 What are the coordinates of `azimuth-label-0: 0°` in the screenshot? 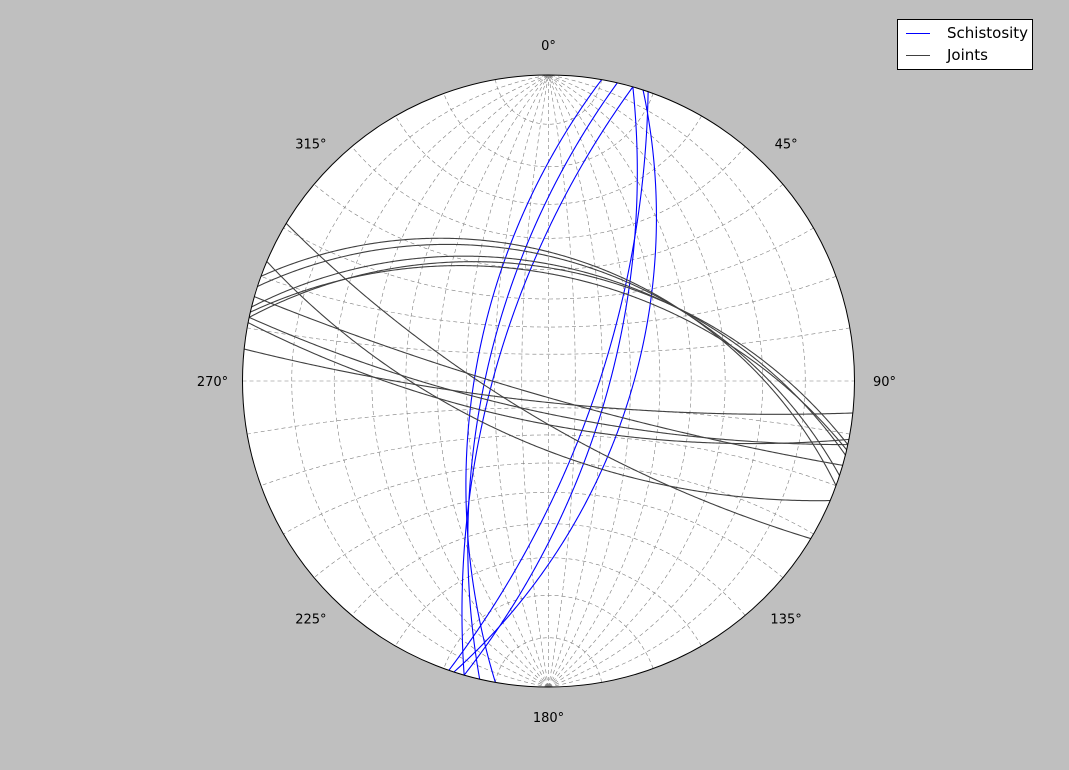 It's located at (548, 46).